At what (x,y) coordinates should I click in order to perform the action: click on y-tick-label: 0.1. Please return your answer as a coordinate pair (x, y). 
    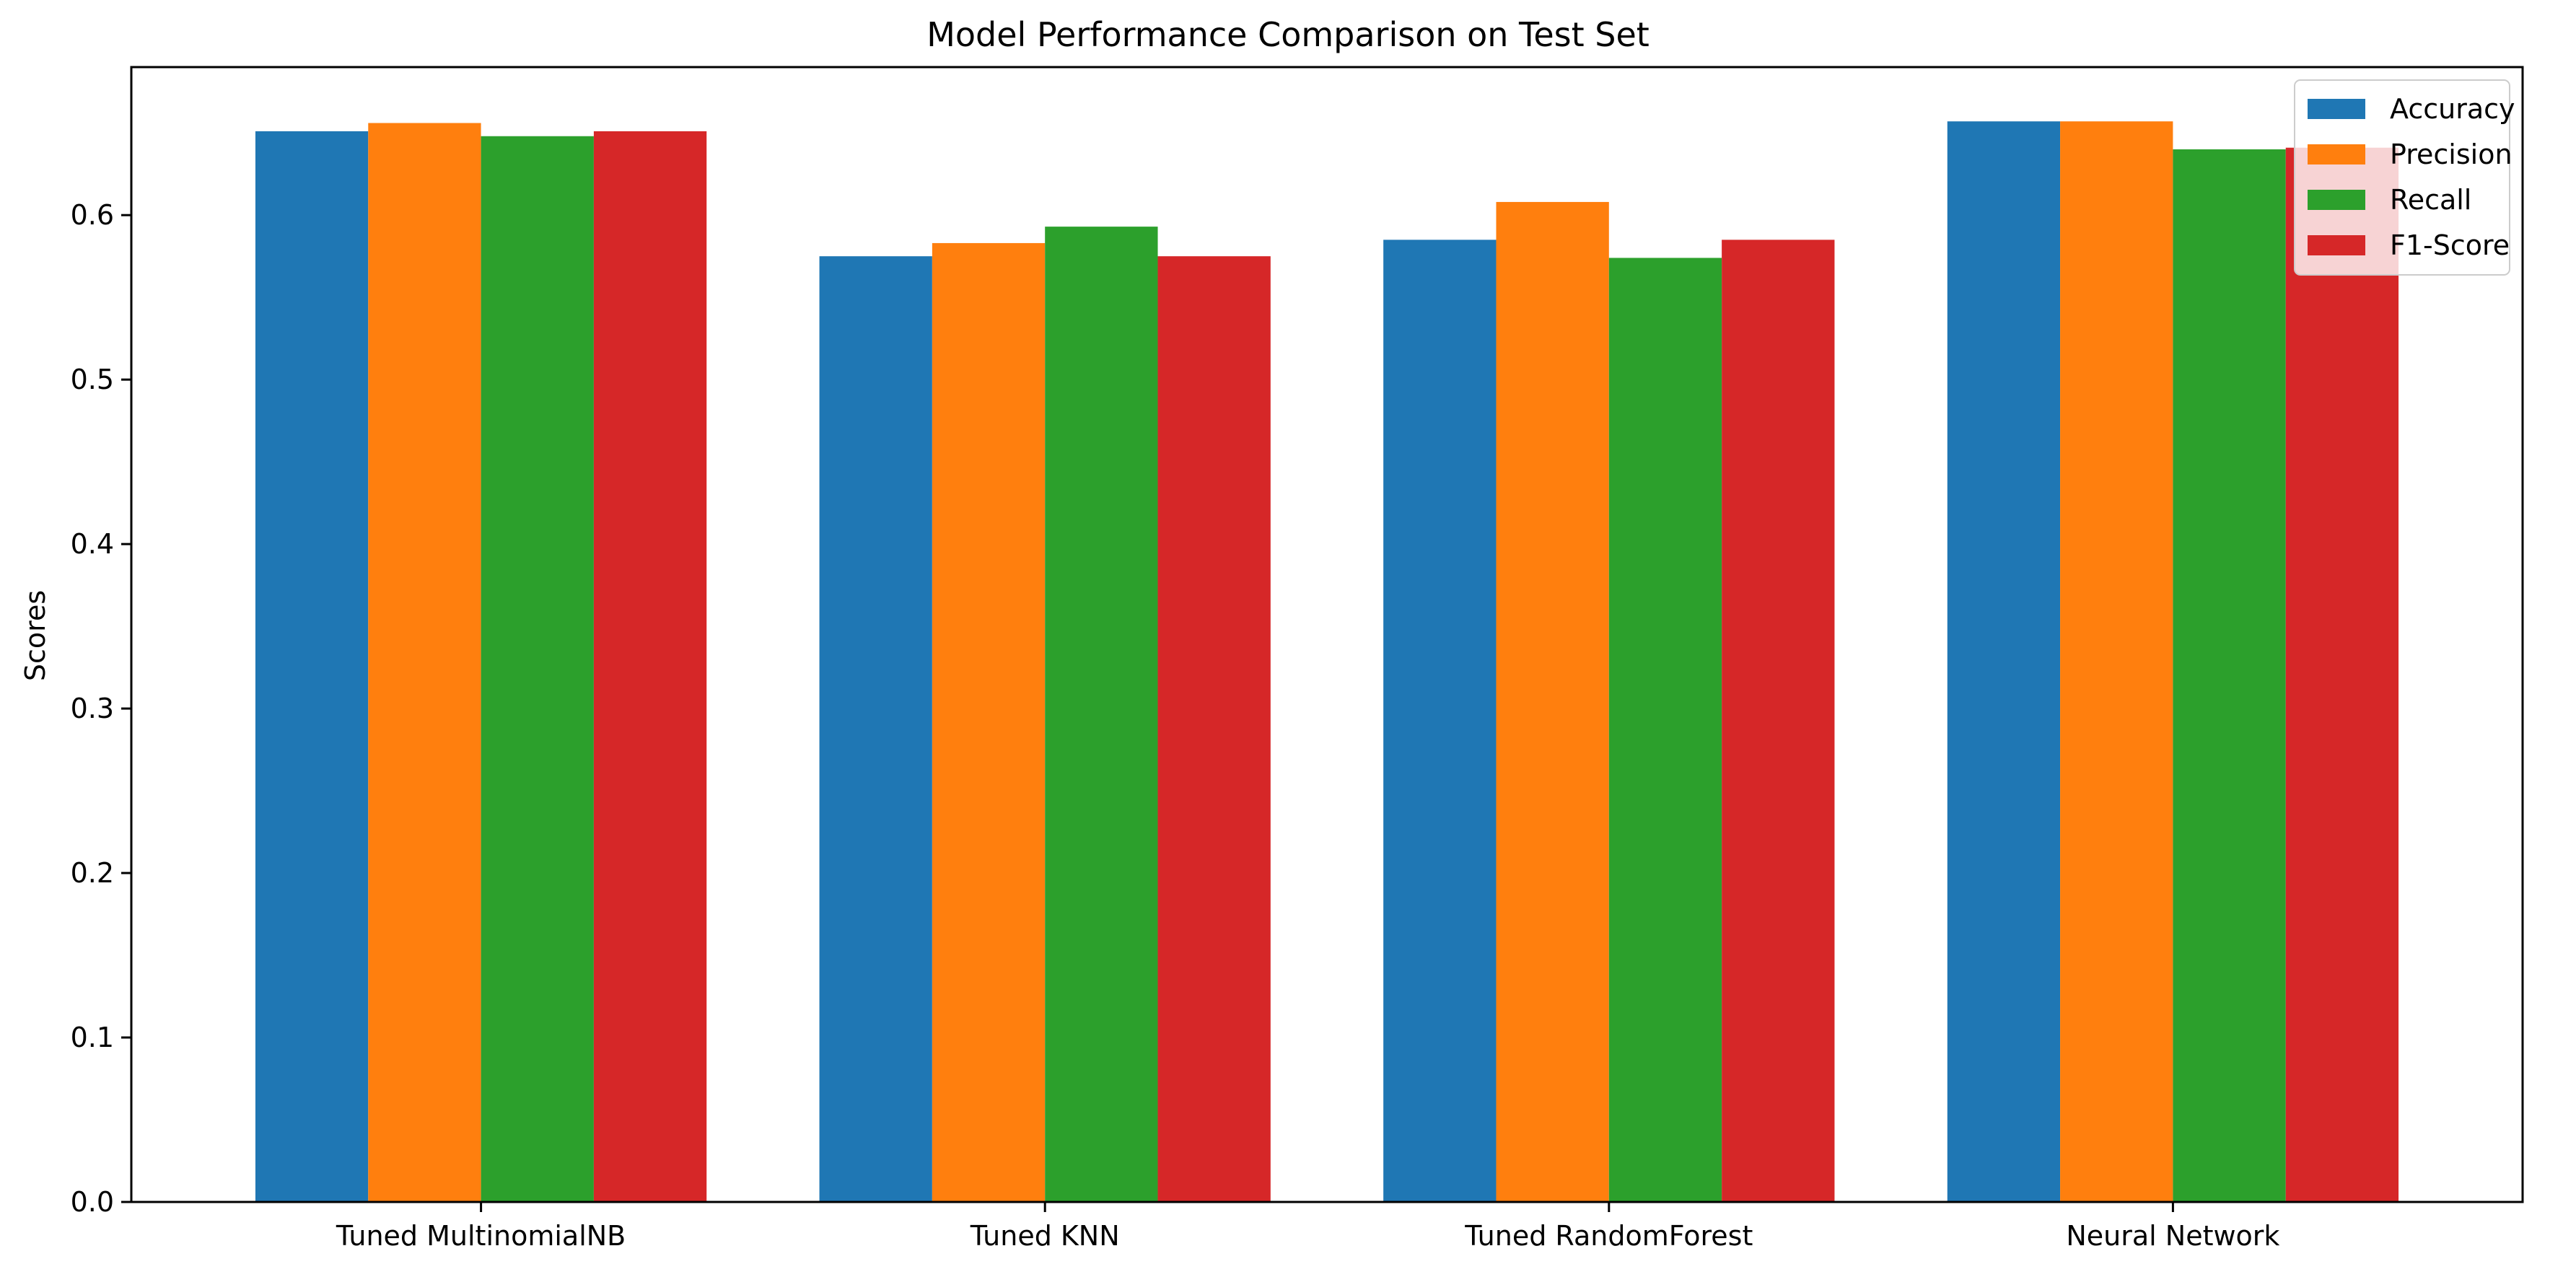
    Looking at the image, I should click on (92, 1038).